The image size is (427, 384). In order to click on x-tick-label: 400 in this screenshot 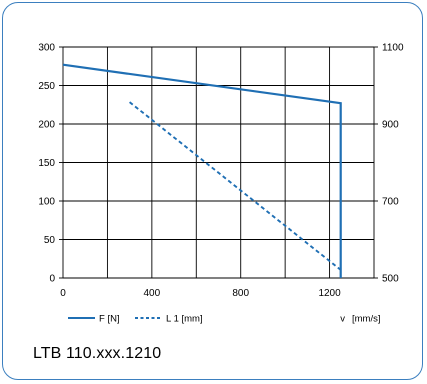, I will do `click(152, 293)`.